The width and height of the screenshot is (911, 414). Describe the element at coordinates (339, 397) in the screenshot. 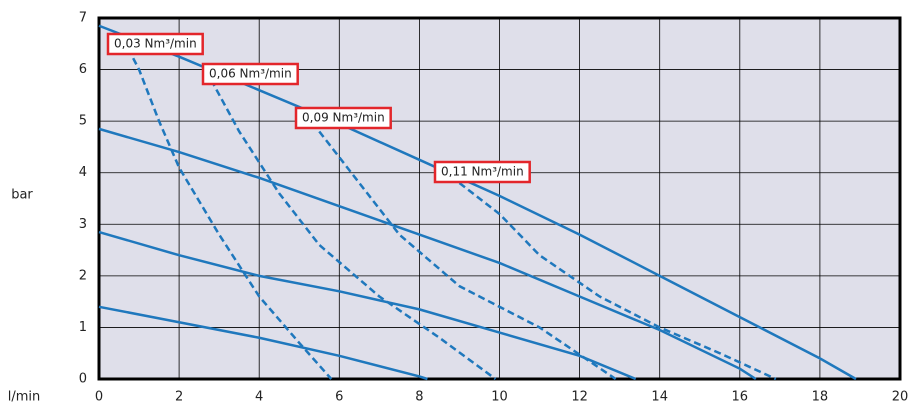

I see `x-tick-label: 6` at that location.